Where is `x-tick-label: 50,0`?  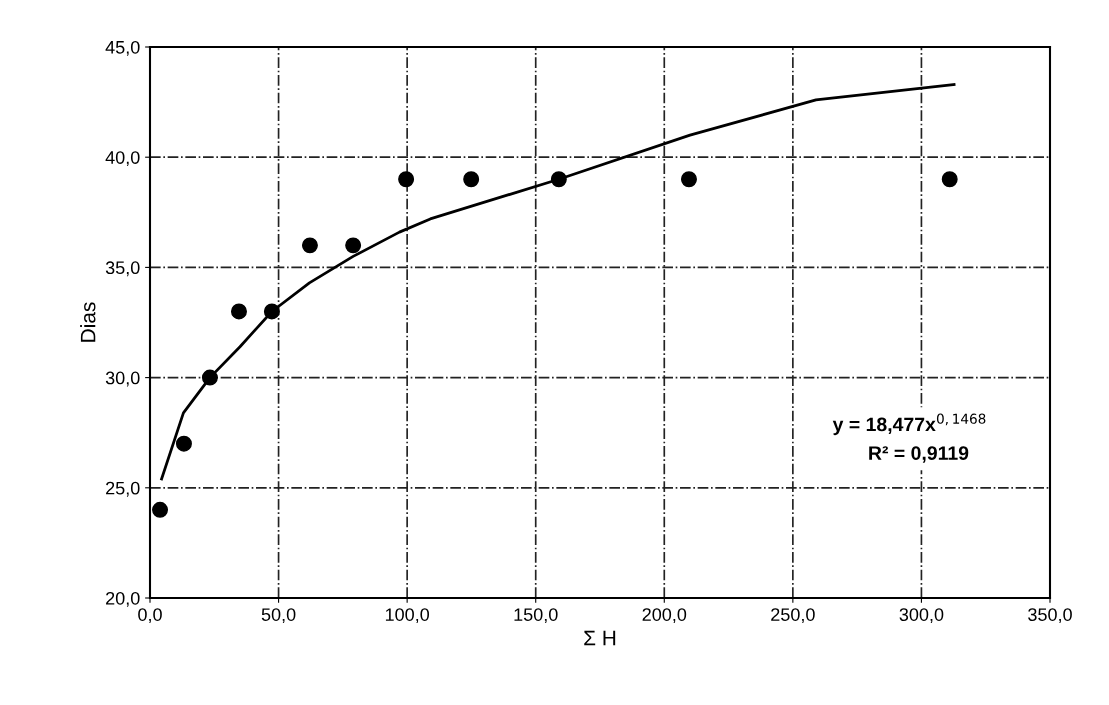 x-tick-label: 50,0 is located at coordinates (278, 616).